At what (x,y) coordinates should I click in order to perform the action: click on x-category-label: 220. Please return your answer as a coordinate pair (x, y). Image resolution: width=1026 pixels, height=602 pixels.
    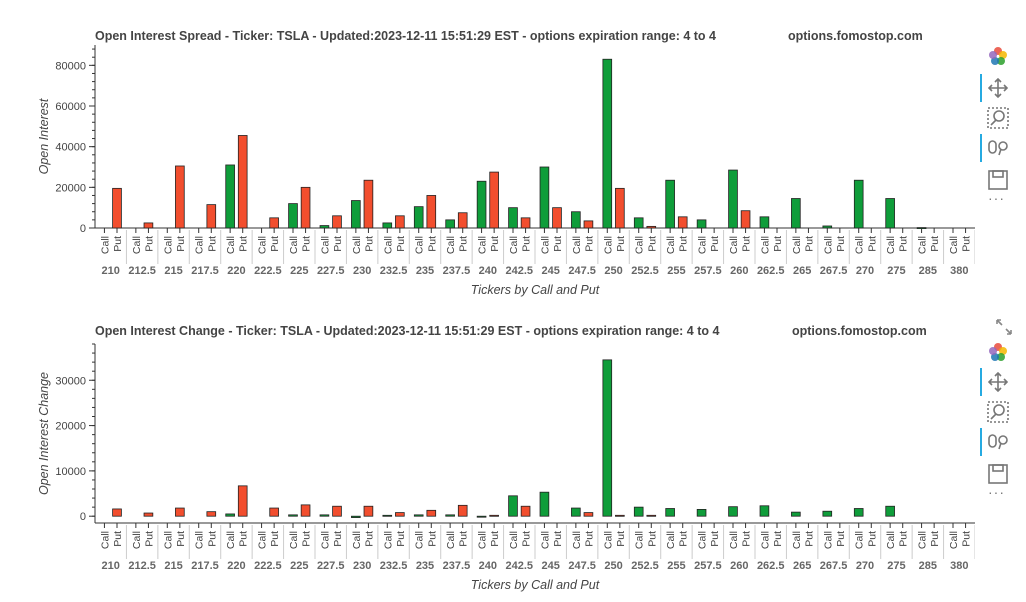
    Looking at the image, I should click on (236, 566).